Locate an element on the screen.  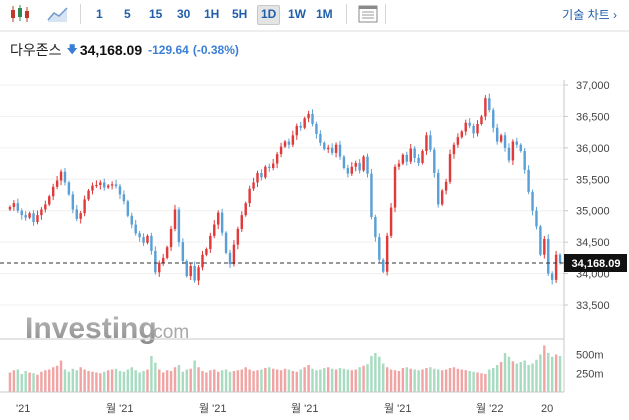
timeframe-1week: 1W is located at coordinates (297, 14).